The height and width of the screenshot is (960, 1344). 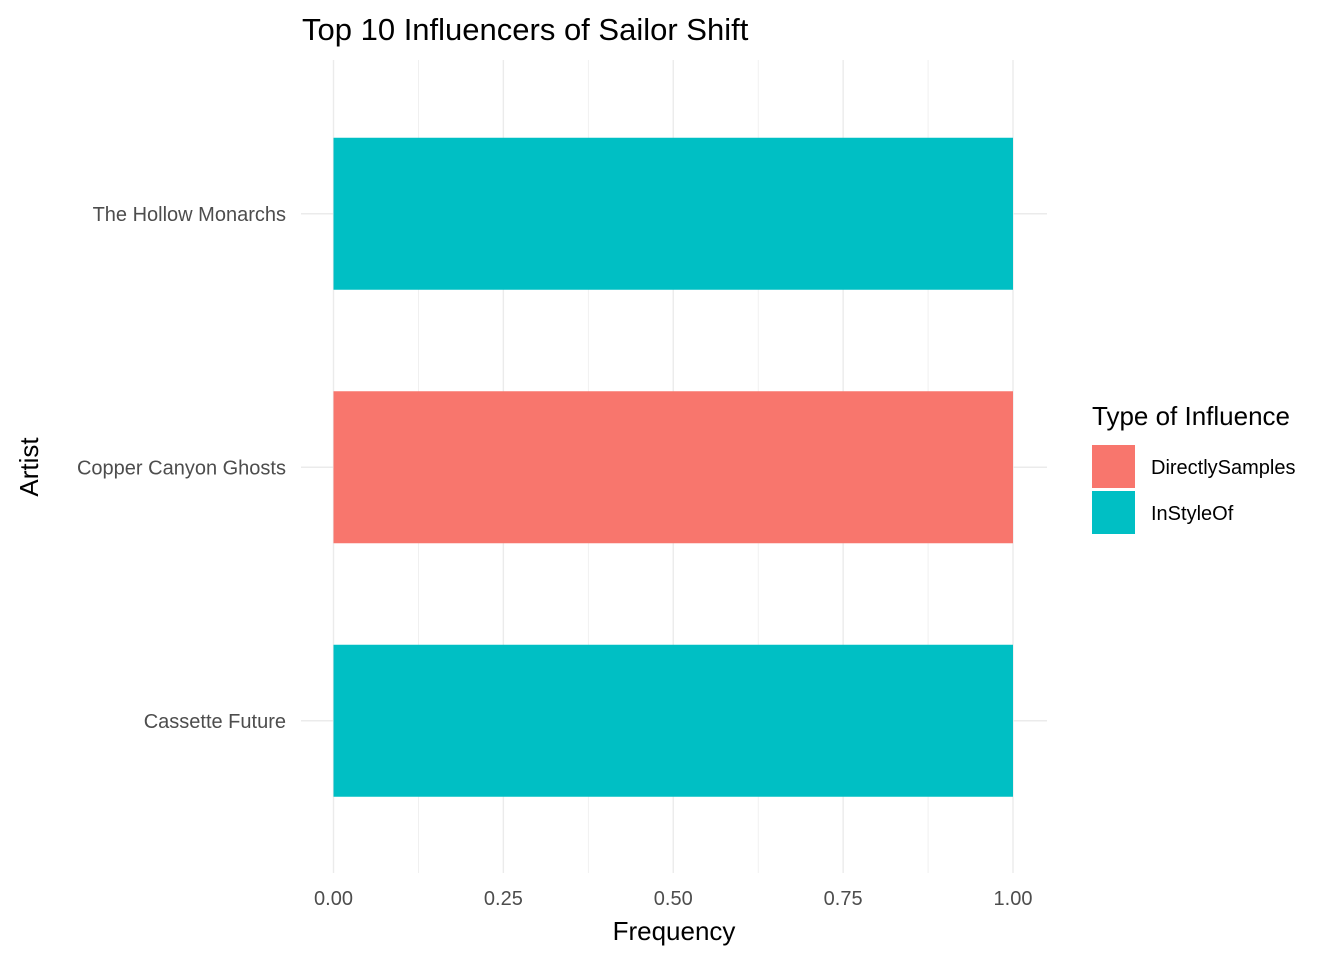 I want to click on legend-label: DirectlySamples, so click(x=1223, y=468).